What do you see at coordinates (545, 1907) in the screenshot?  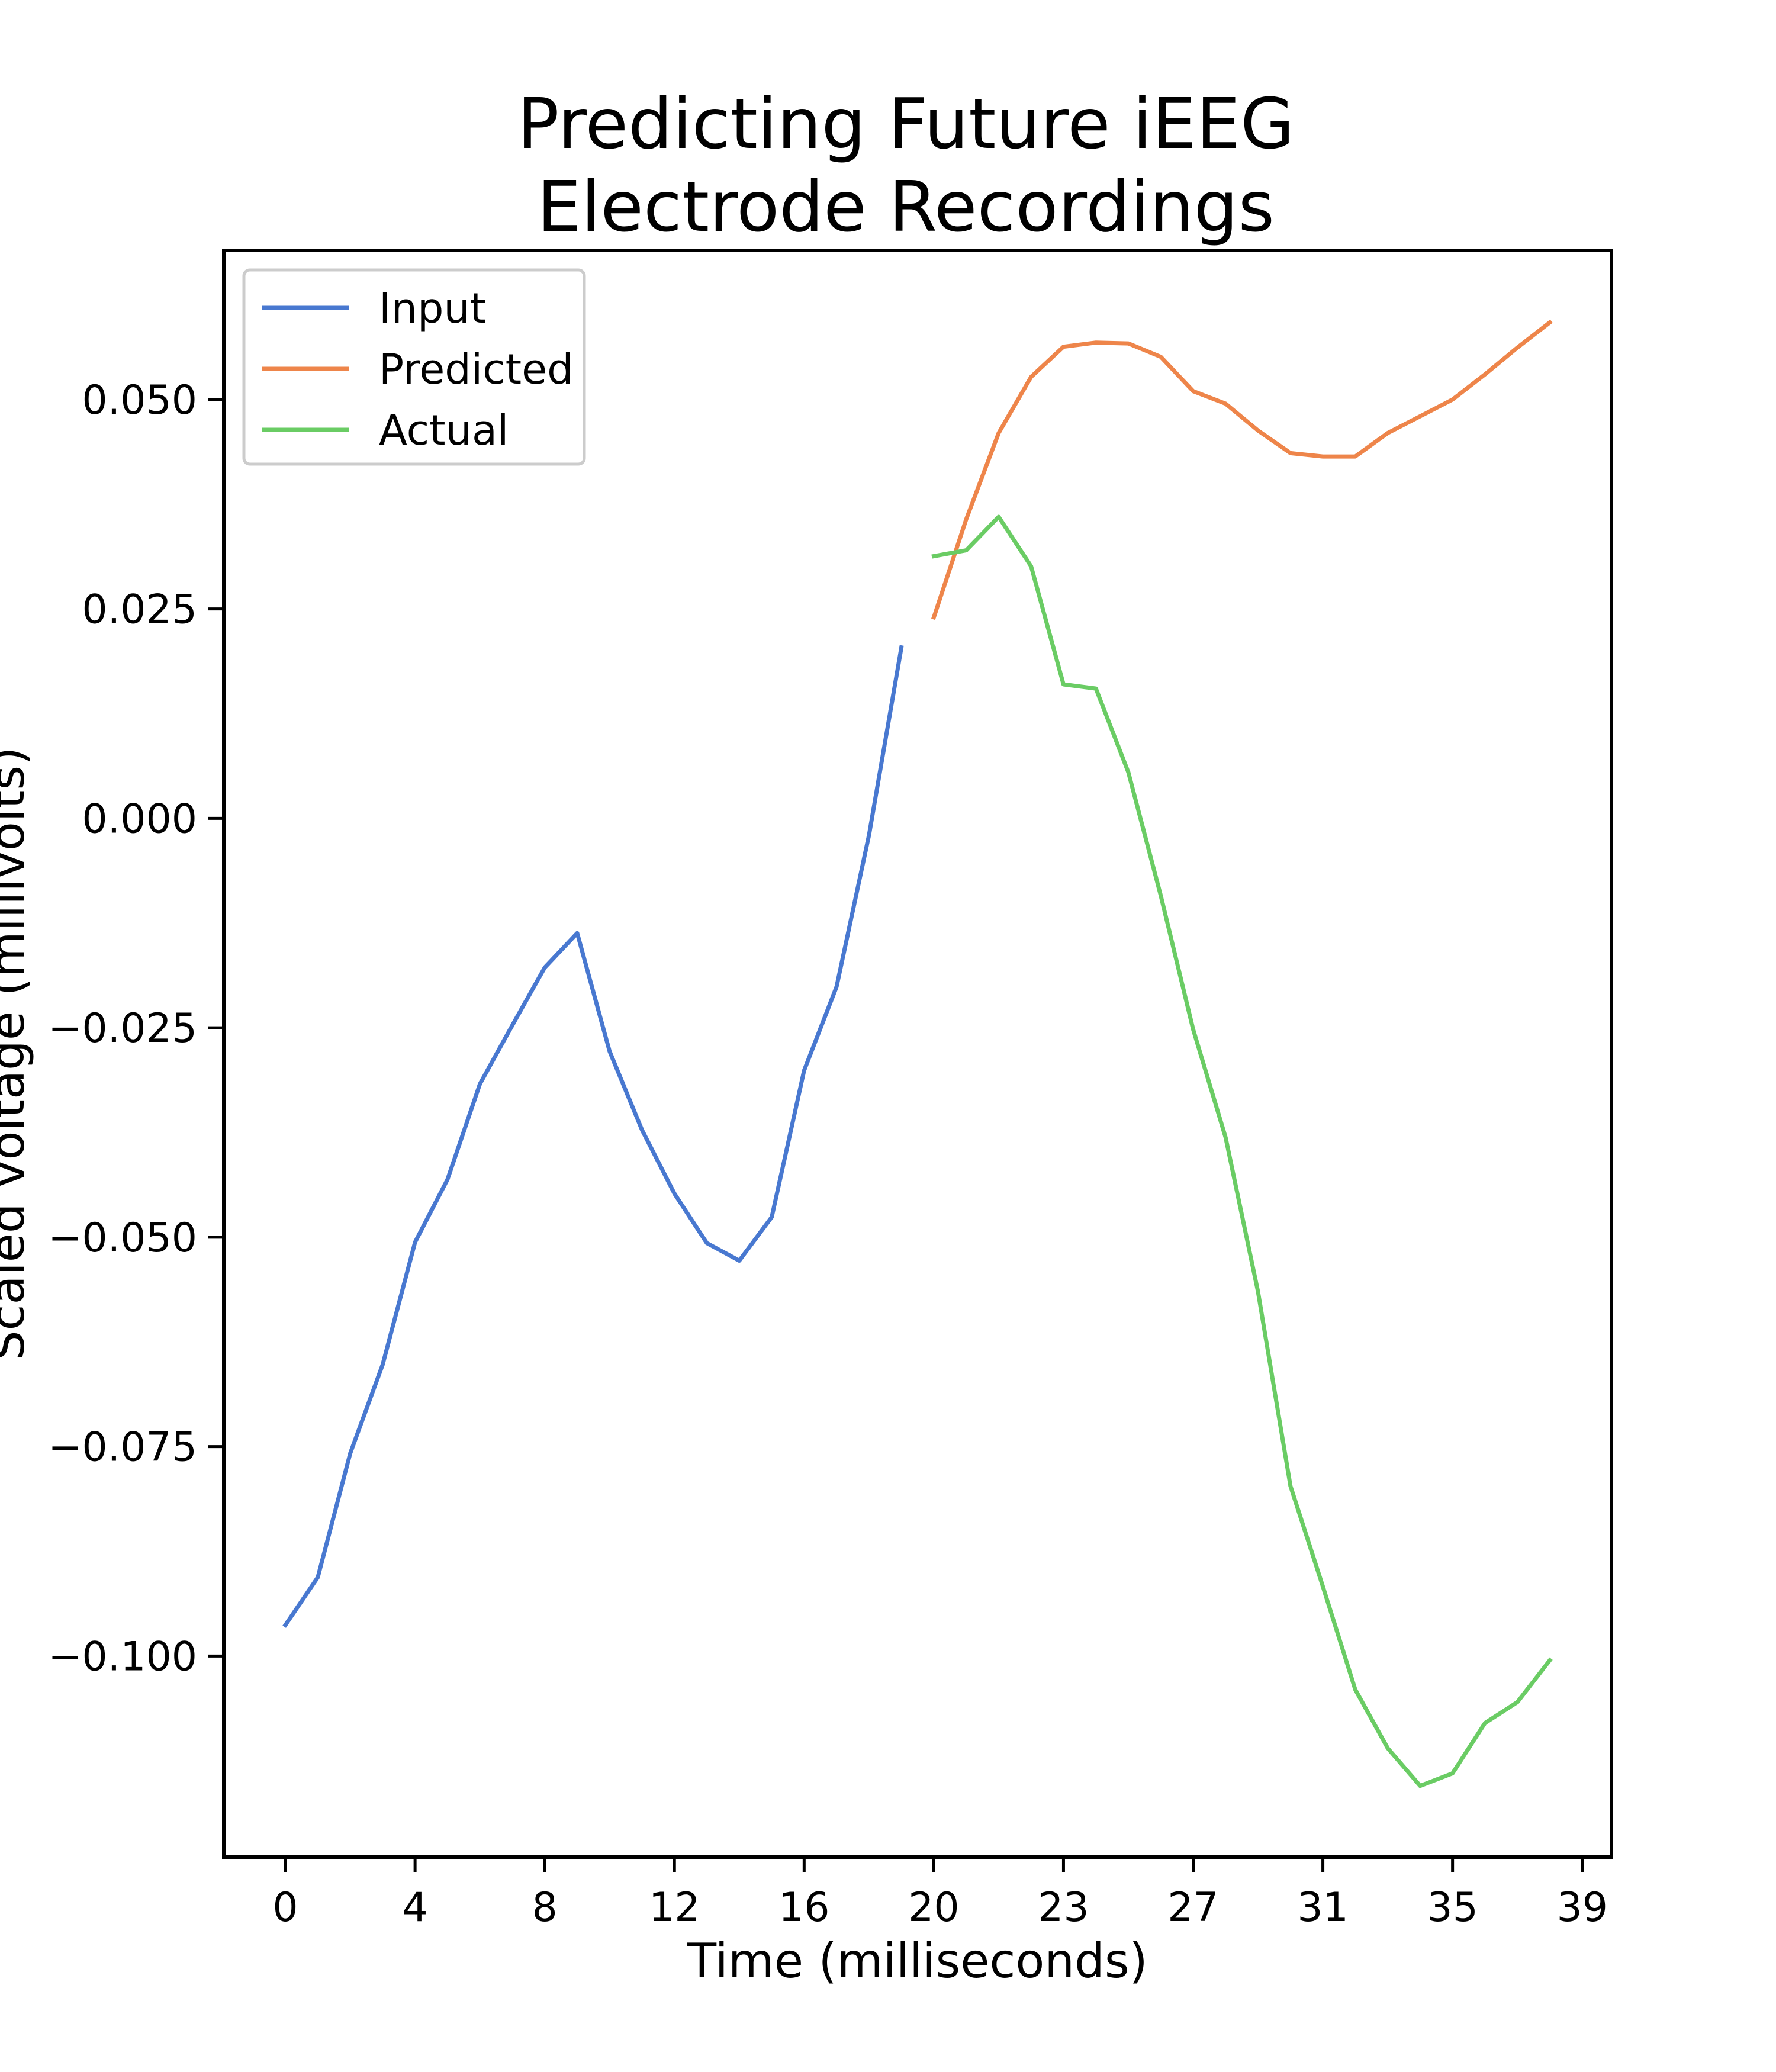 I see `x-tick-label: 8` at bounding box center [545, 1907].